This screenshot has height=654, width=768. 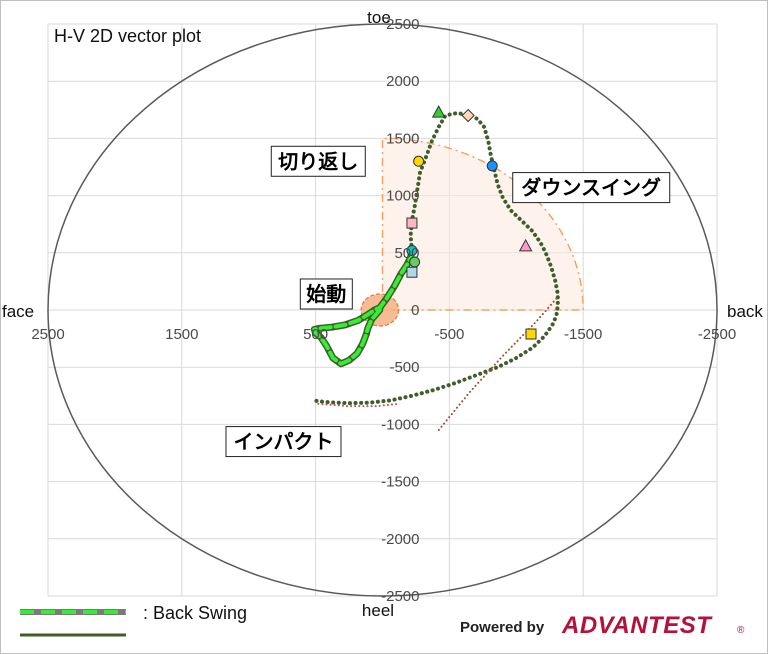 What do you see at coordinates (400, 596) in the screenshot?
I see `y-tick-label-10: -2500` at bounding box center [400, 596].